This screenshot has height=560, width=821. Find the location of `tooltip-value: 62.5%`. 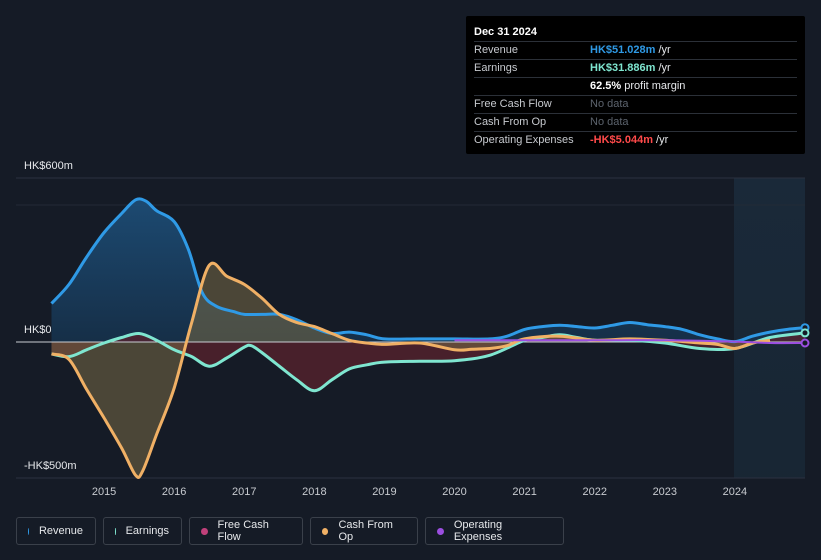

tooltip-value: 62.5% is located at coordinates (606, 86).